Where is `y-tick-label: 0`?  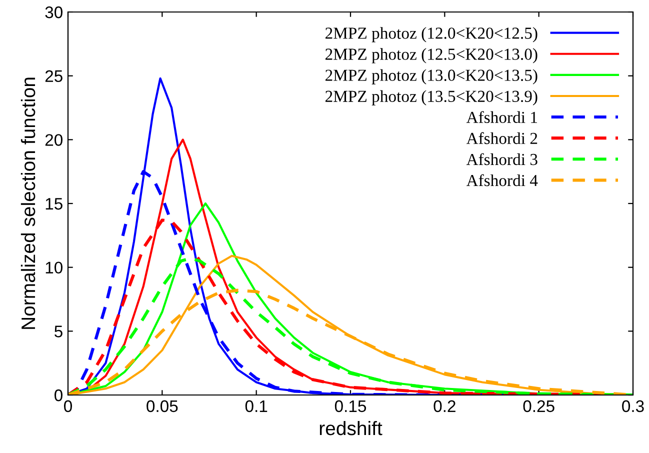 y-tick-label: 0 is located at coordinates (58, 395).